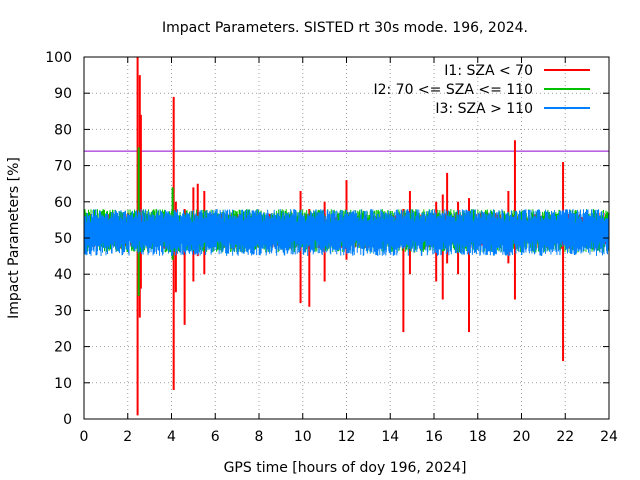 The height and width of the screenshot is (480, 640). I want to click on y-tick-label: 40, so click(63, 275).